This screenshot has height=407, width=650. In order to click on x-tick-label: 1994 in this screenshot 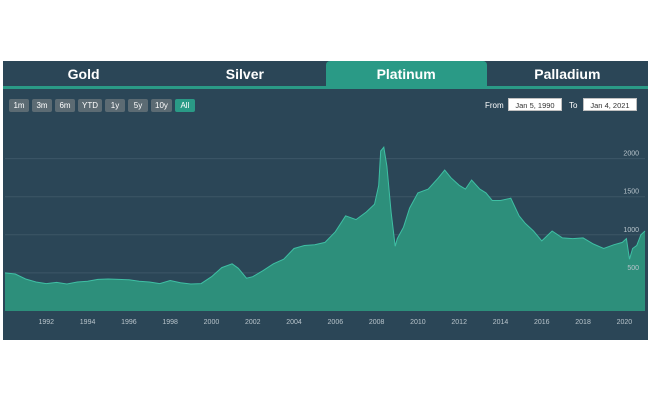, I will do `click(88, 322)`.